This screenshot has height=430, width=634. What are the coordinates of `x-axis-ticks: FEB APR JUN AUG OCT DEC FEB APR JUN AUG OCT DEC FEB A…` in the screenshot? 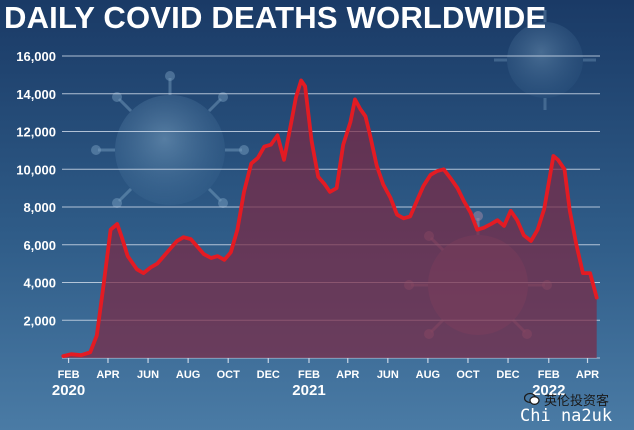 It's located at (325, 378).